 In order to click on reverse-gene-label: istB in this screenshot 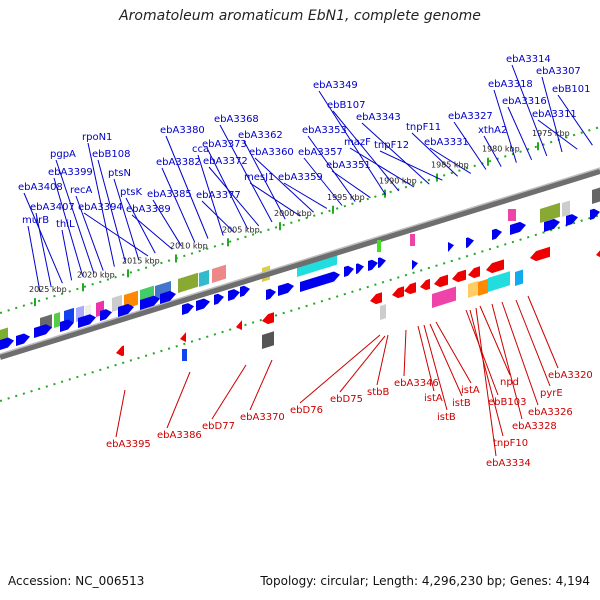, I will do `click(461, 403)`.